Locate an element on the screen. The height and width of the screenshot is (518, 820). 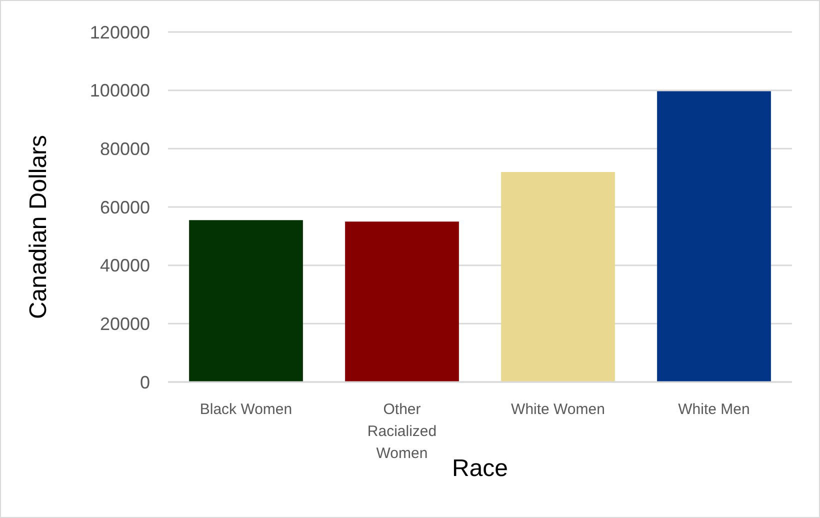
y-tick-label: 20000 is located at coordinates (125, 324).